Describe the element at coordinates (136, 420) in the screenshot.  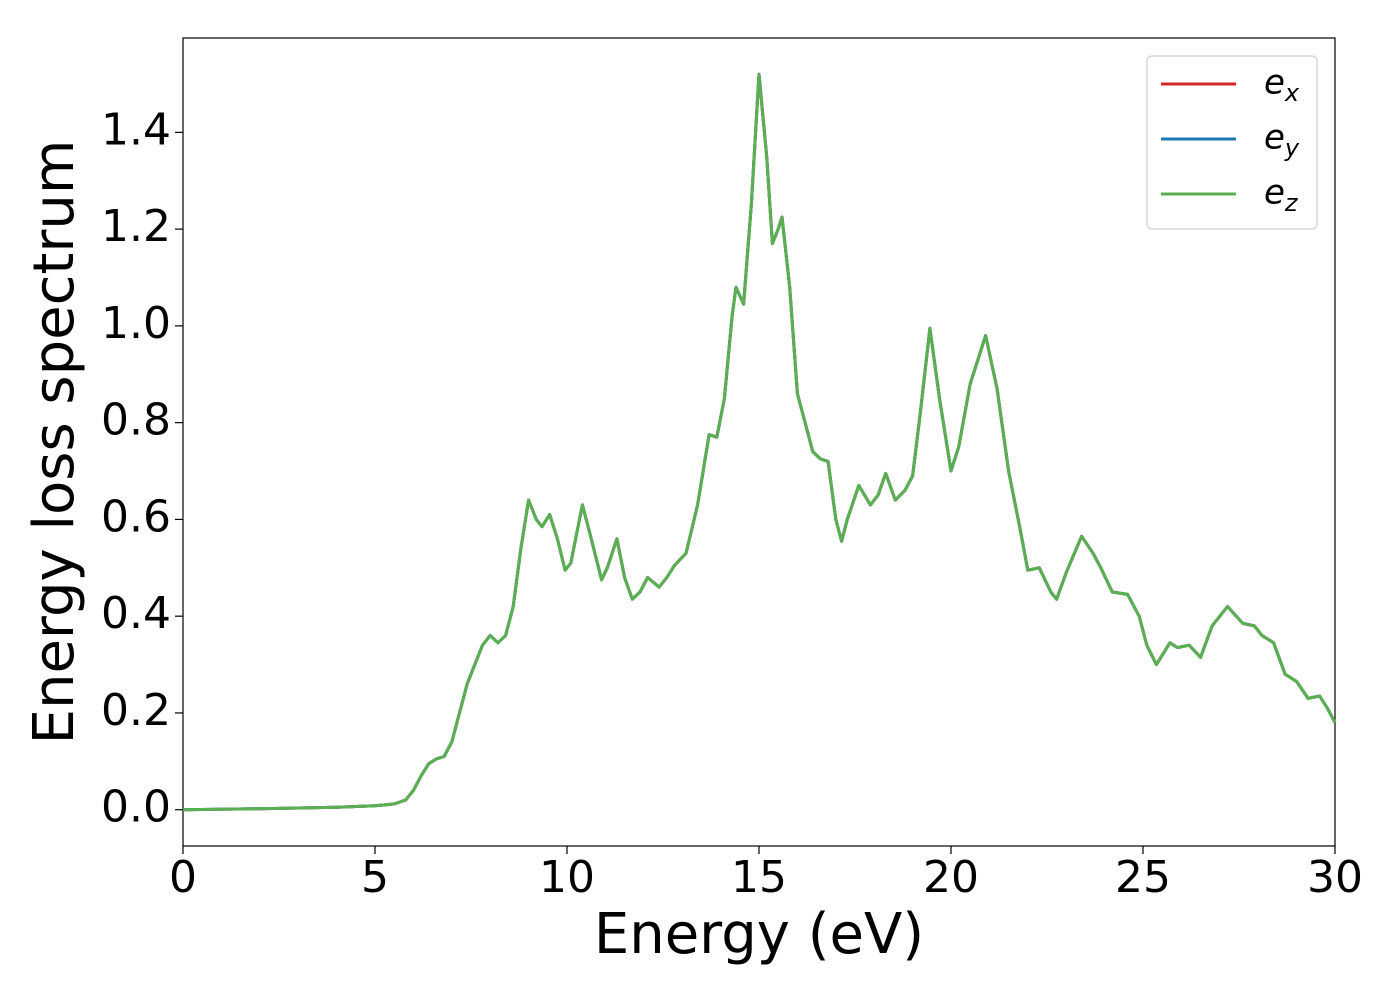
I see `y-tick-label: 0.8` at that location.